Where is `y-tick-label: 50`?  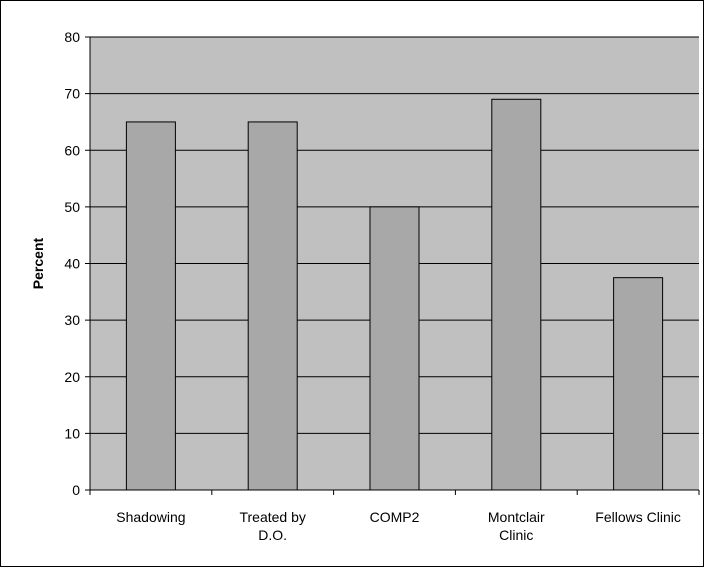
y-tick-label: 50 is located at coordinates (72, 207).